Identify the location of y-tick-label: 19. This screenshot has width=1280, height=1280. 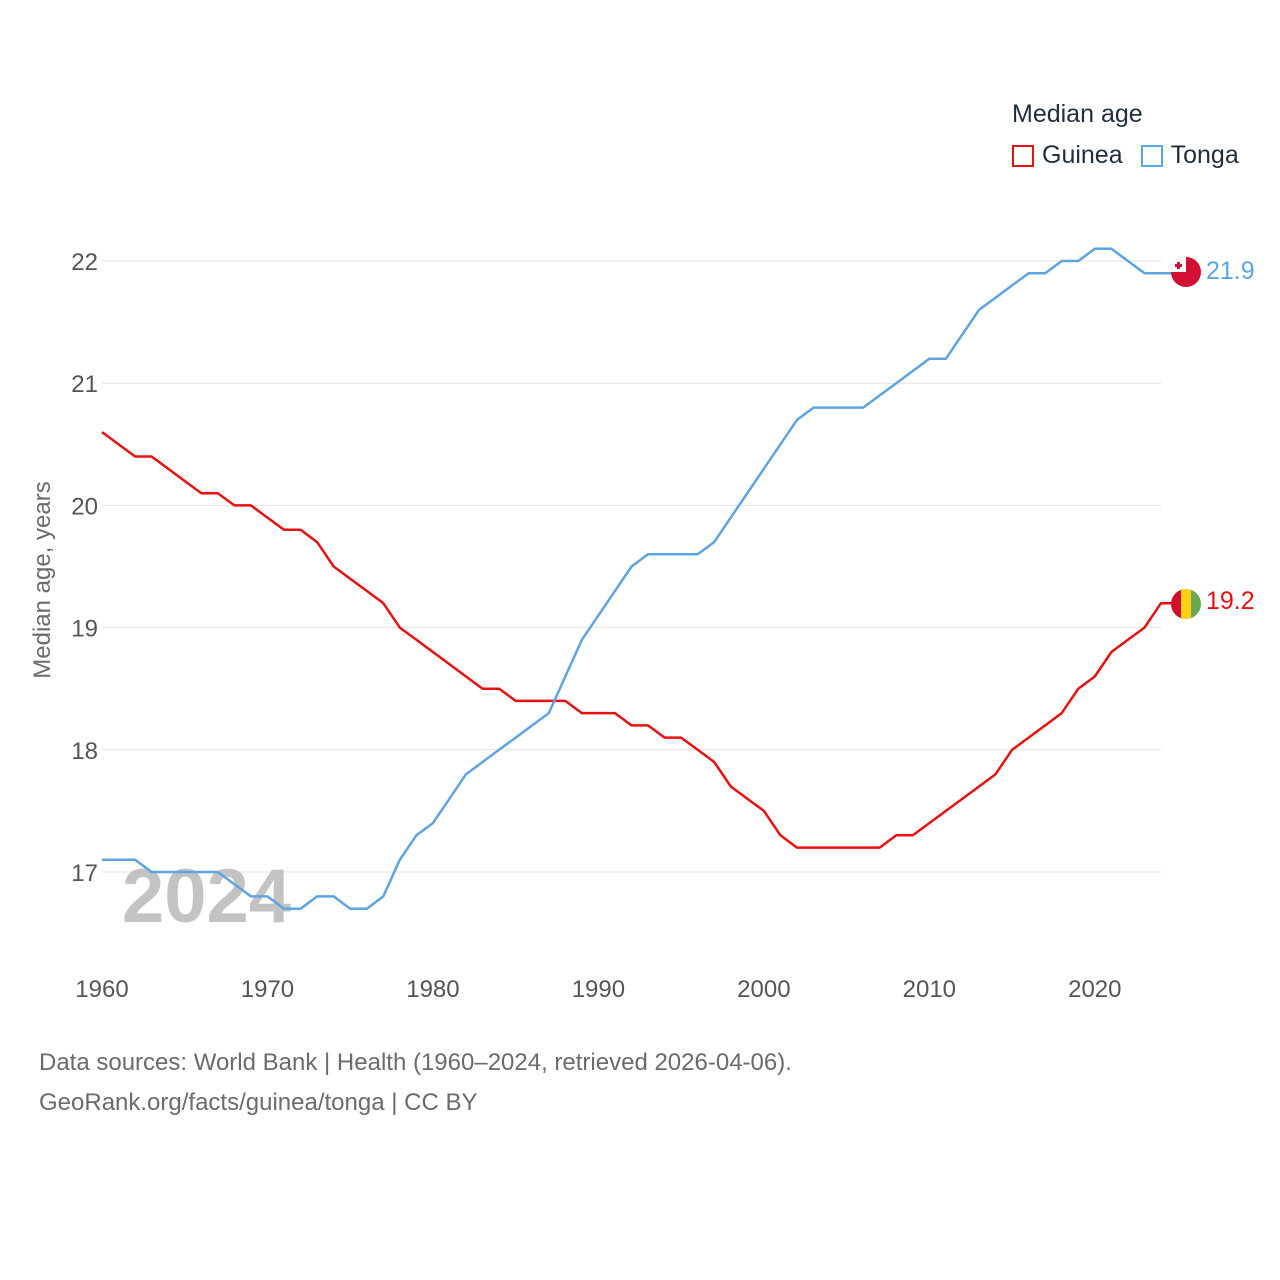
(84, 629).